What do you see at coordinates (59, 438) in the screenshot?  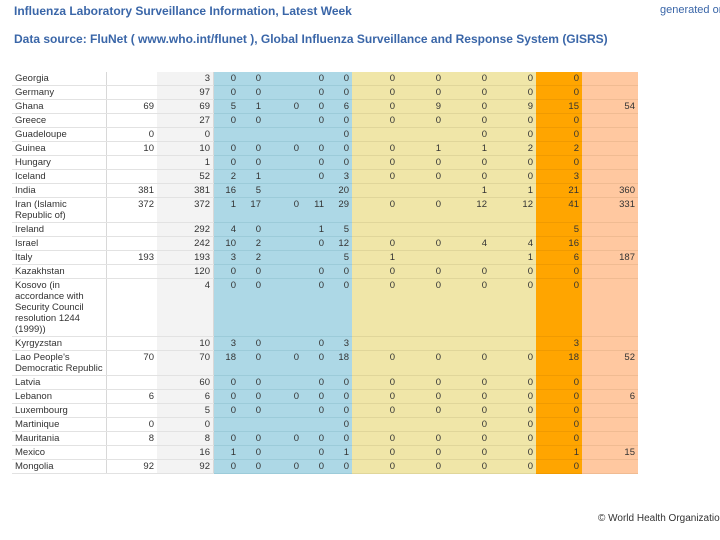 I see `country-cell: Mauritania` at bounding box center [59, 438].